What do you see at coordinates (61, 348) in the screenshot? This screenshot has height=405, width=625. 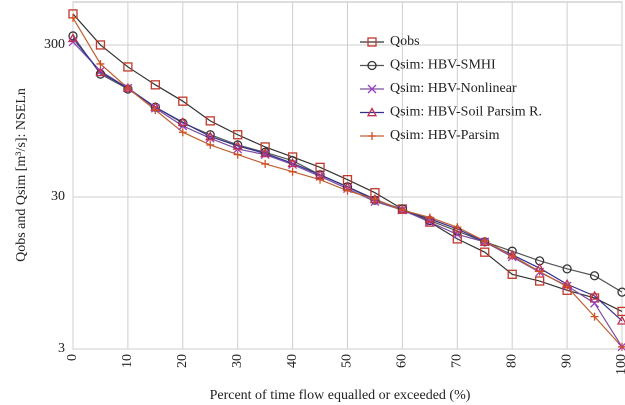 I see `y-tick-label: 3` at bounding box center [61, 348].